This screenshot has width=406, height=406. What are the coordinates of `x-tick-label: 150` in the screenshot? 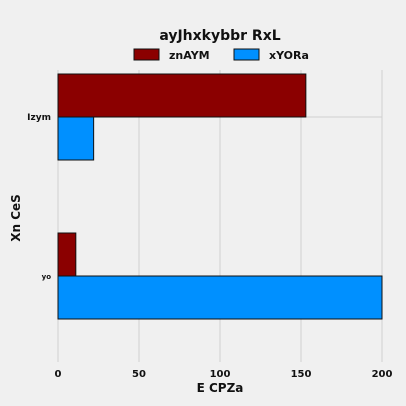 It's located at (301, 374).